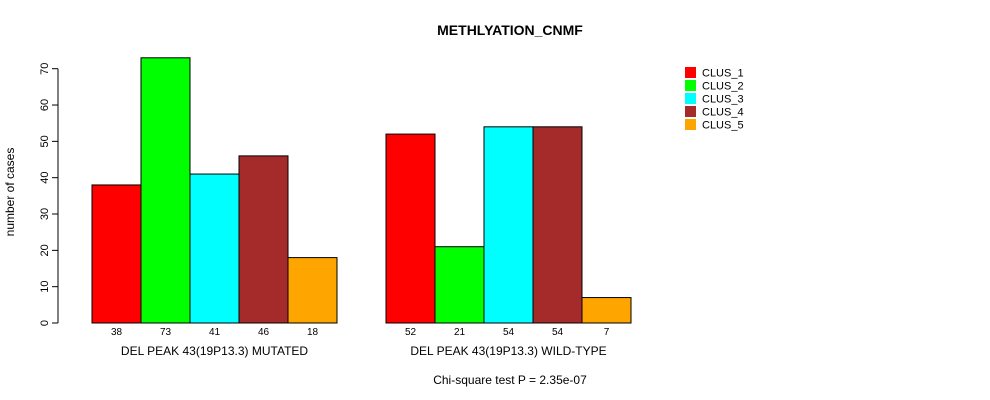 The width and height of the screenshot is (990, 400). I want to click on test-annotation: Chi-square test P = 2.35e-07, so click(510, 380).